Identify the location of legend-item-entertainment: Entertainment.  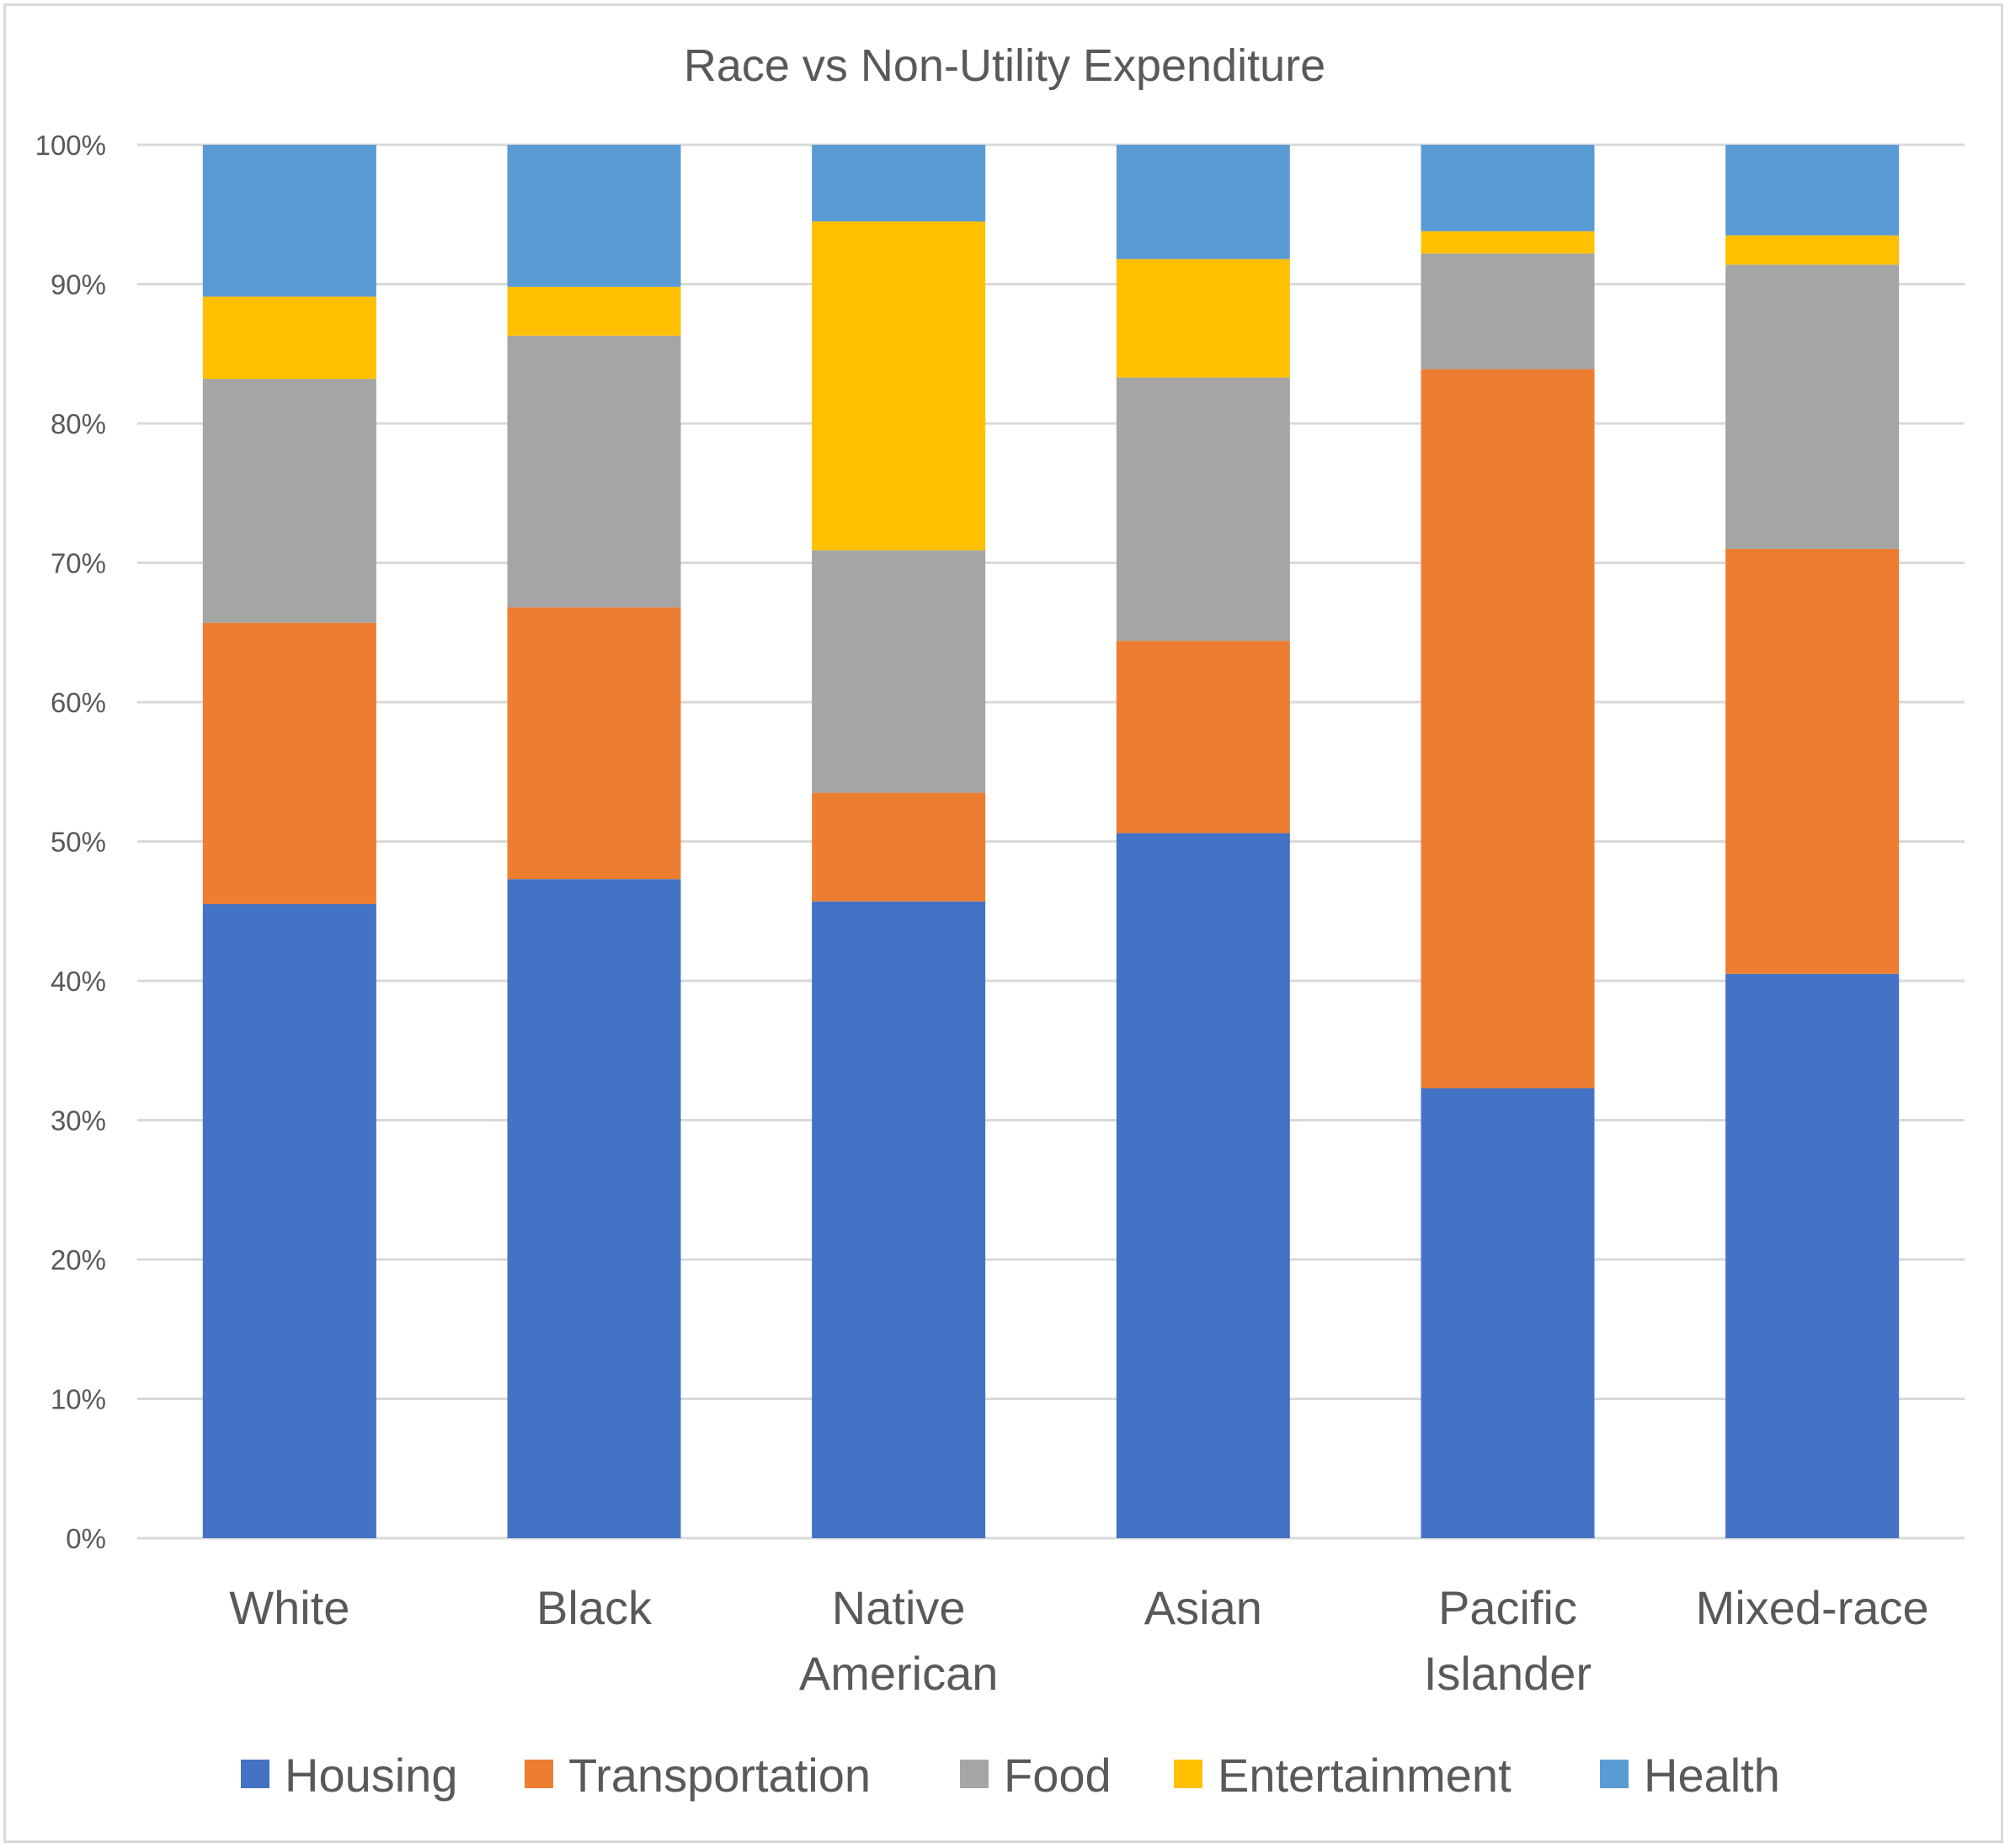
(1342, 1776).